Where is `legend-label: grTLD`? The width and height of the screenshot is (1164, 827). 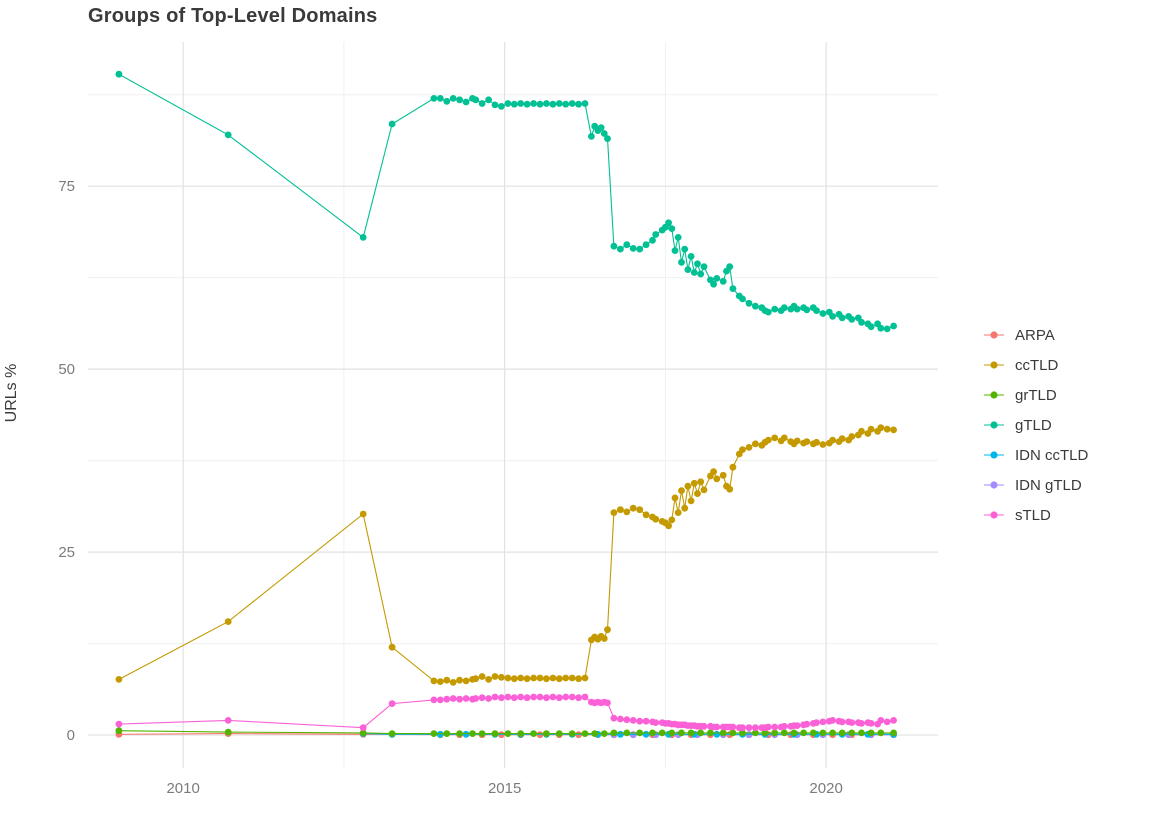 legend-label: grTLD is located at coordinates (1036, 395).